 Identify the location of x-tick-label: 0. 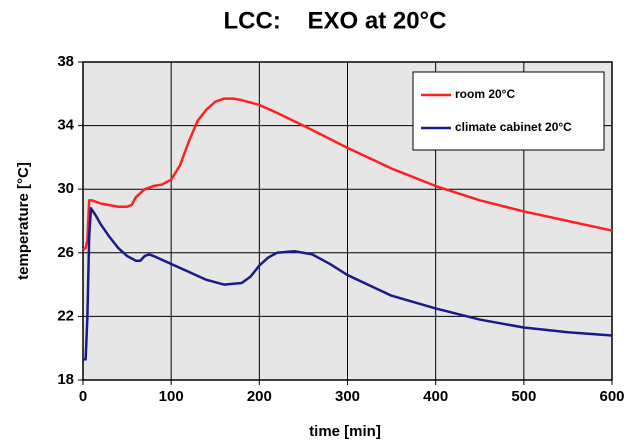
(83, 396).